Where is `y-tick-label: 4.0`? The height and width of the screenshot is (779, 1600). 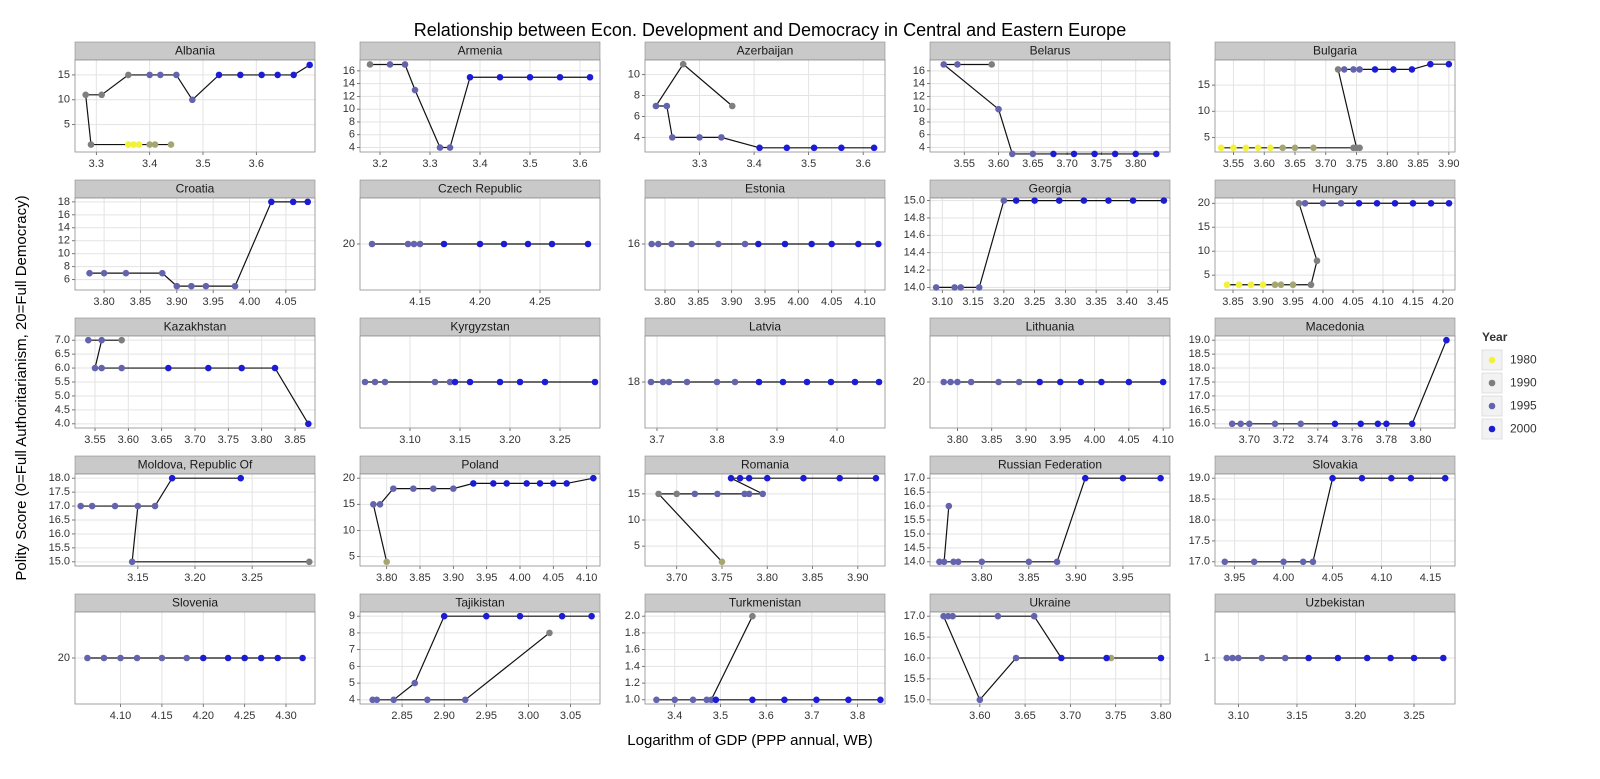 y-tick-label: 4.0 is located at coordinates (62, 424).